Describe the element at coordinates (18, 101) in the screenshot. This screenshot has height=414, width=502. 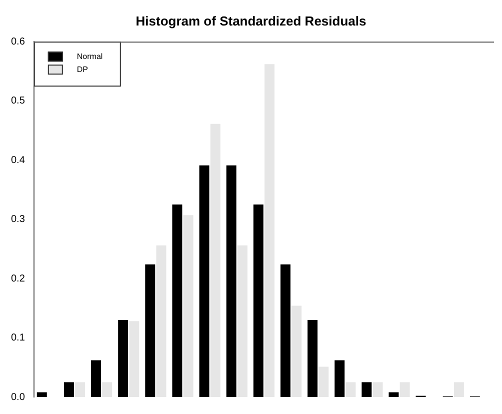
I see `y-tick-label: 0.5` at that location.